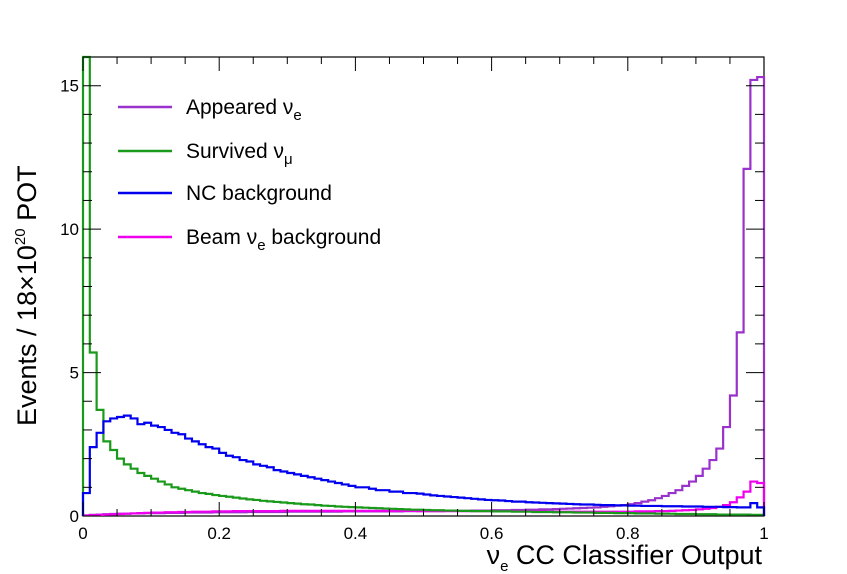  What do you see at coordinates (283, 240) in the screenshot?
I see `legend-label-beam: Beam νe background` at bounding box center [283, 240].